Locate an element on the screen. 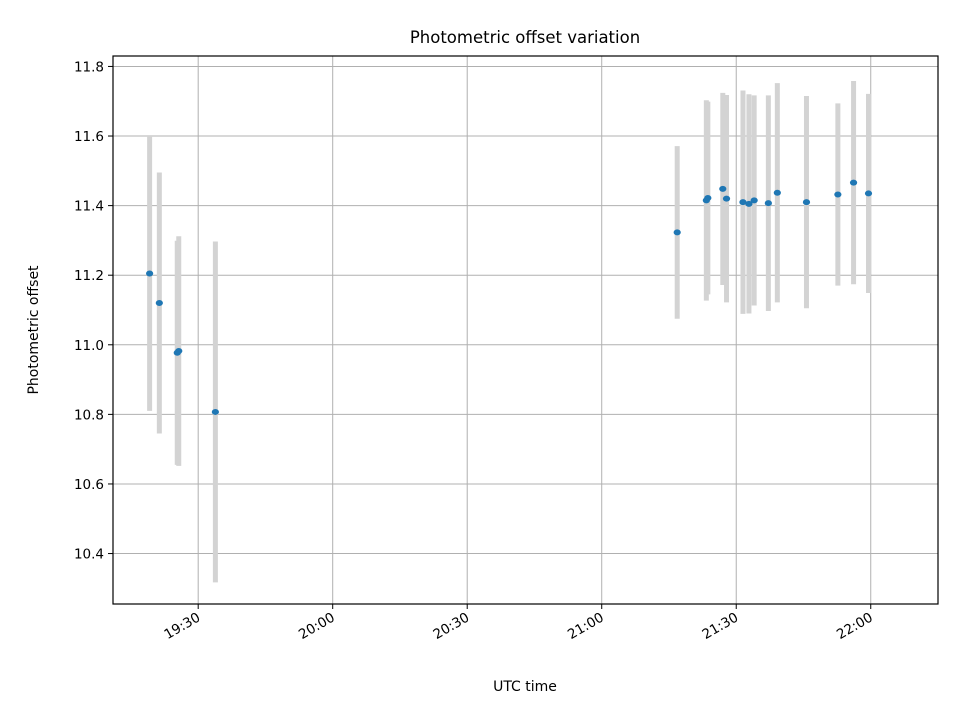  y-tick-label: 11.8 is located at coordinates (89, 67).